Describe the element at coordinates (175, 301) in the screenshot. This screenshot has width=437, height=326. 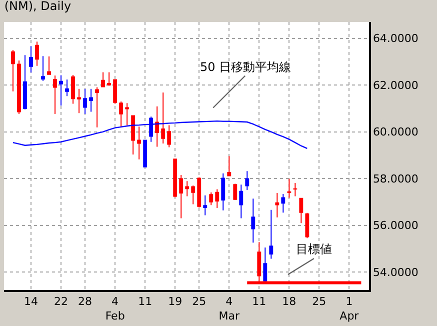
I see `x-tick-label: 19` at that location.